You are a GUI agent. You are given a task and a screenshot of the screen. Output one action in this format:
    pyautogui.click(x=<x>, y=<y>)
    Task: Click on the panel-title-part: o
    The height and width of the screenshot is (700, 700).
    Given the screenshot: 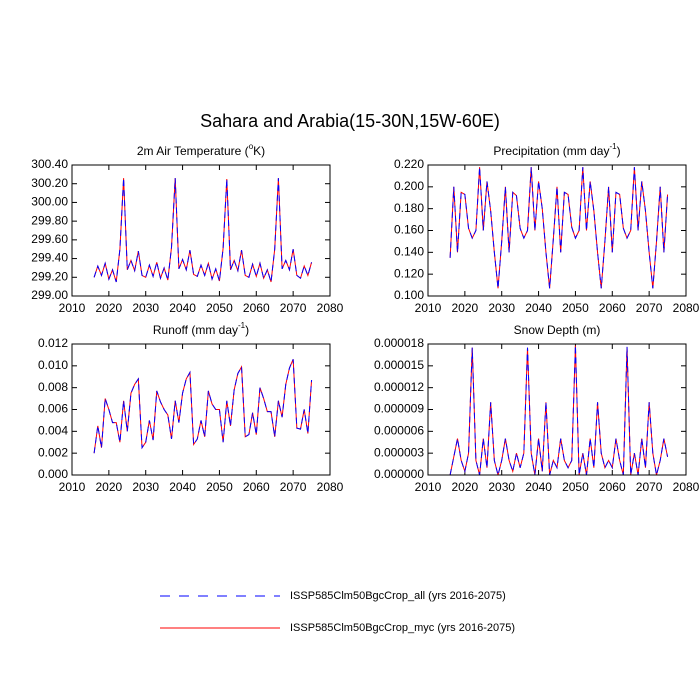 What is the action you would take?
    pyautogui.click(x=251, y=146)
    